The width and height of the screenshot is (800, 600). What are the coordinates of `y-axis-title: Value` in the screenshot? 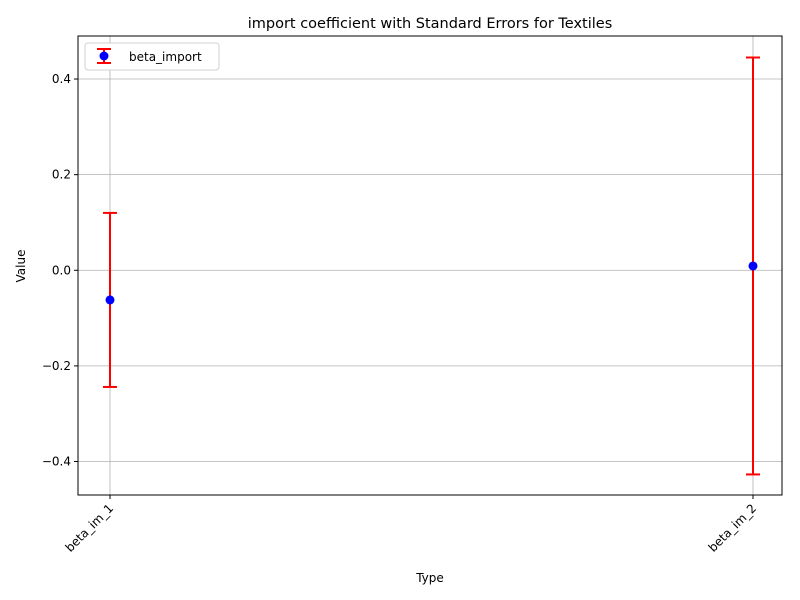 It's located at (21, 266).